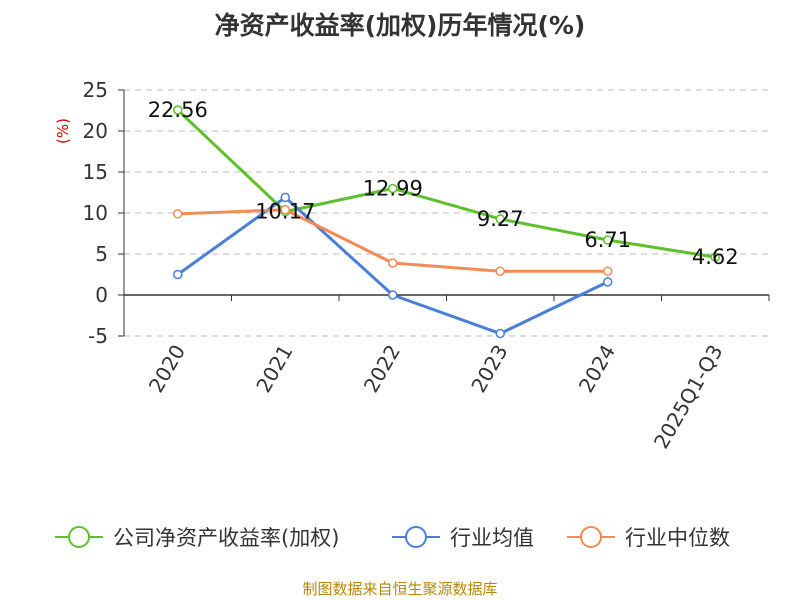  What do you see at coordinates (226, 538) in the screenshot?
I see `legend-label: 公司净资产收益率(加权)` at bounding box center [226, 538].